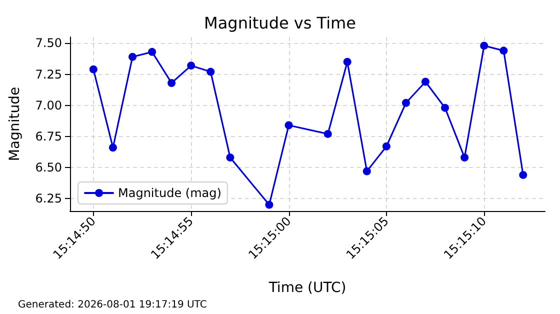 Image resolution: width=560 pixels, height=314 pixels. Describe the element at coordinates (307, 288) in the screenshot. I see `x-axis-title: Time (UTC)` at that location.